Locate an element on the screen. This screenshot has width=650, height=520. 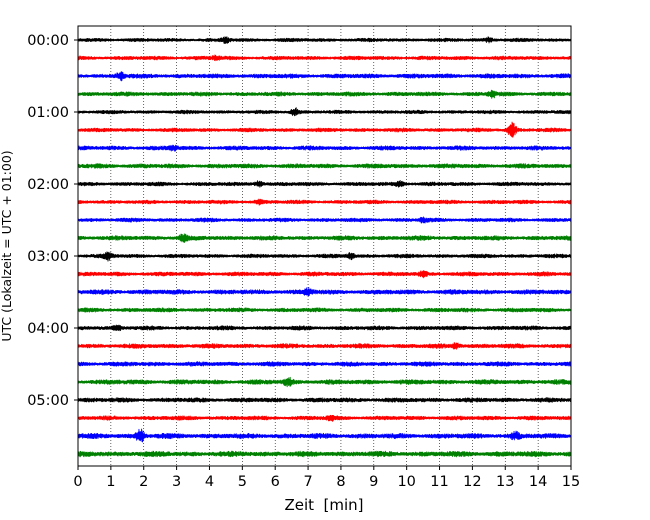
y-axis-label: UTC (Lokalzeit = UTC + 01:00) is located at coordinates (7, 245).